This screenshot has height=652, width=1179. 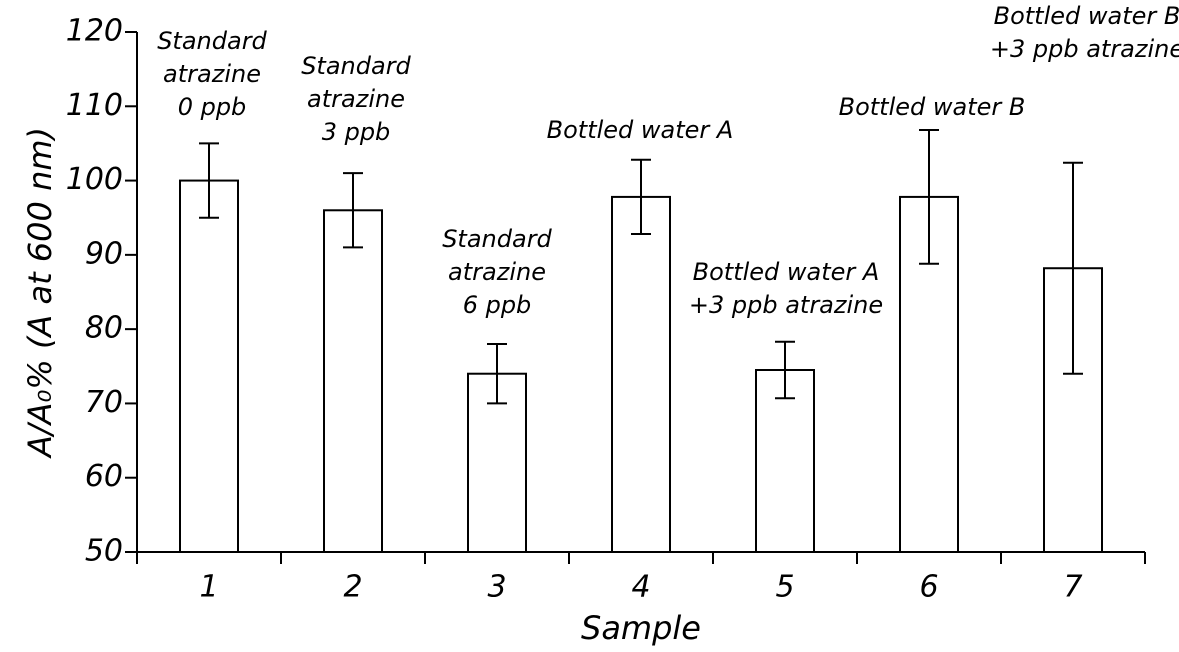 I want to click on y-tick-label: 60, so click(x=104, y=476).